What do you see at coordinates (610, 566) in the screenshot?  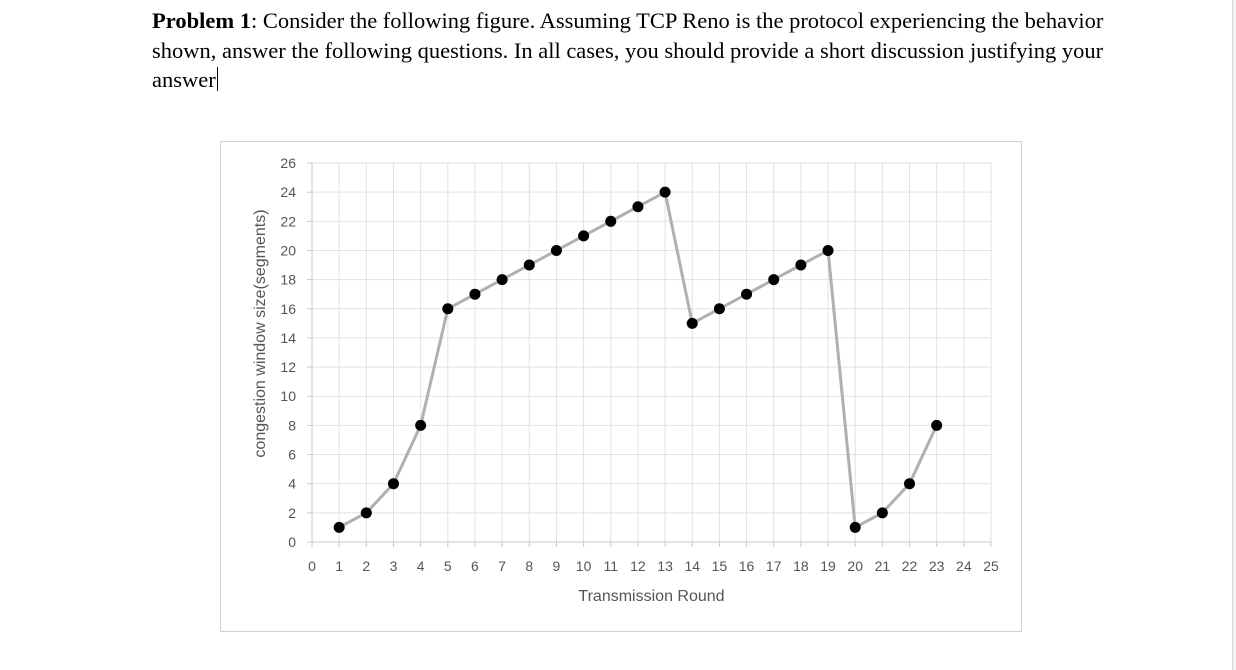 I see `x-tick-label: 11` at bounding box center [610, 566].